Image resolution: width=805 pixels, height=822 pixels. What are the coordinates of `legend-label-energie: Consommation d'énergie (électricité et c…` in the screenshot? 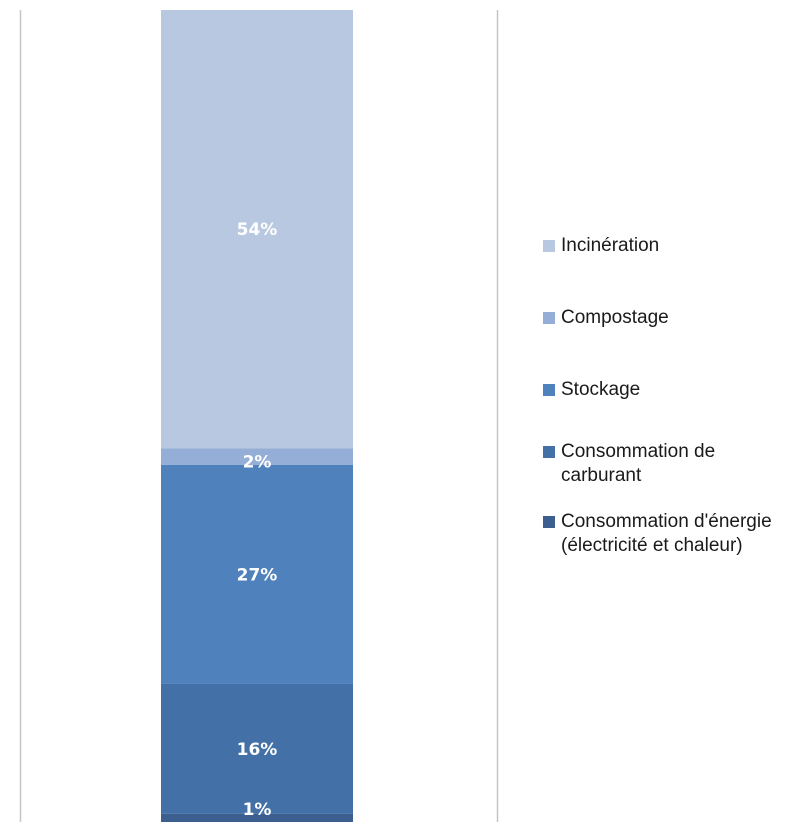 It's located at (666, 533).